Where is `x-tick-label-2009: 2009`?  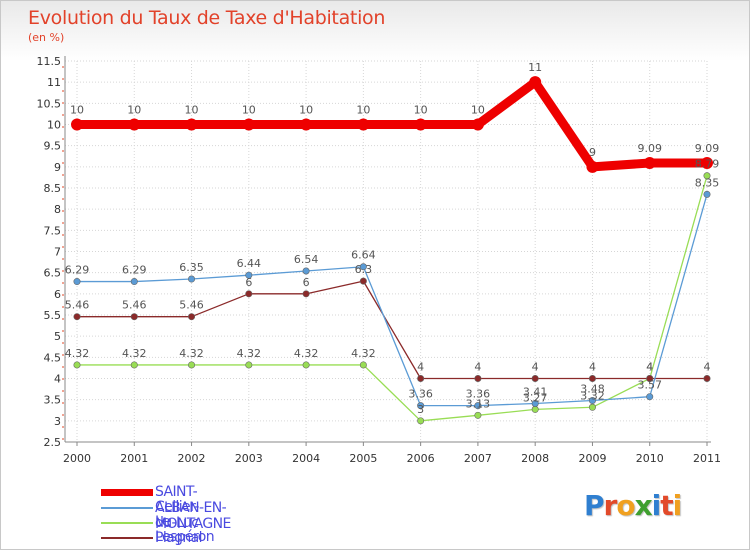 x-tick-label-2009: 2009 is located at coordinates (592, 458).